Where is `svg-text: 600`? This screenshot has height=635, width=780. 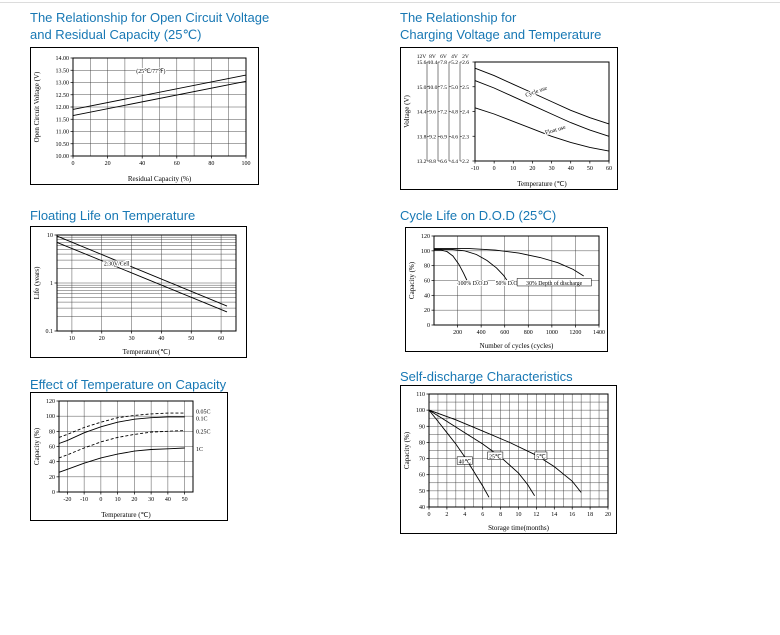
svg-text: 600 is located at coordinates (504, 333).